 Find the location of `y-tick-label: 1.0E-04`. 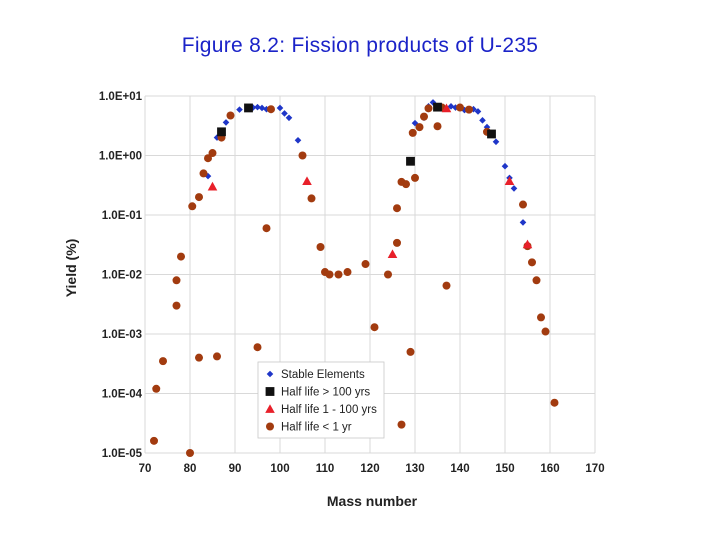

y-tick-label: 1.0E-04 is located at coordinates (122, 395).